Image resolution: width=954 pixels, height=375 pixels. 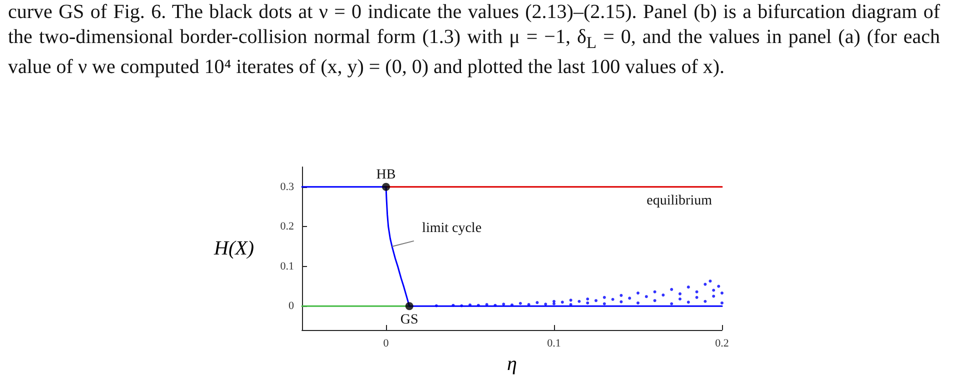 I want to click on x-axis-title: η, so click(x=512, y=364).